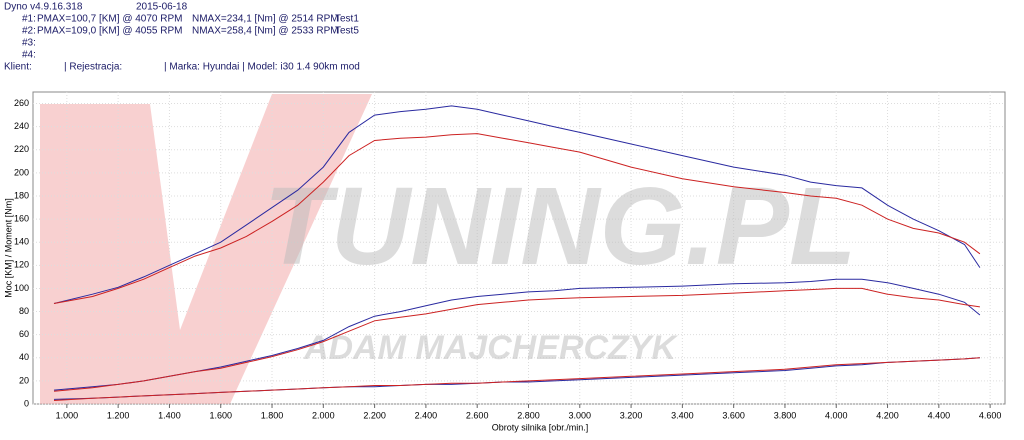 The width and height of the screenshot is (1024, 440). Describe the element at coordinates (67, 415) in the screenshot. I see `x-tick-label: 1.000` at that location.